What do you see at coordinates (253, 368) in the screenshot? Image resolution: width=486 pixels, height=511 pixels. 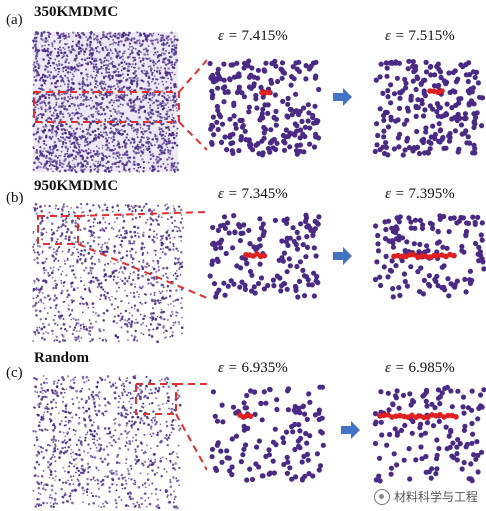 I see `strain-before-c: ε = 6.935%` at bounding box center [253, 368].